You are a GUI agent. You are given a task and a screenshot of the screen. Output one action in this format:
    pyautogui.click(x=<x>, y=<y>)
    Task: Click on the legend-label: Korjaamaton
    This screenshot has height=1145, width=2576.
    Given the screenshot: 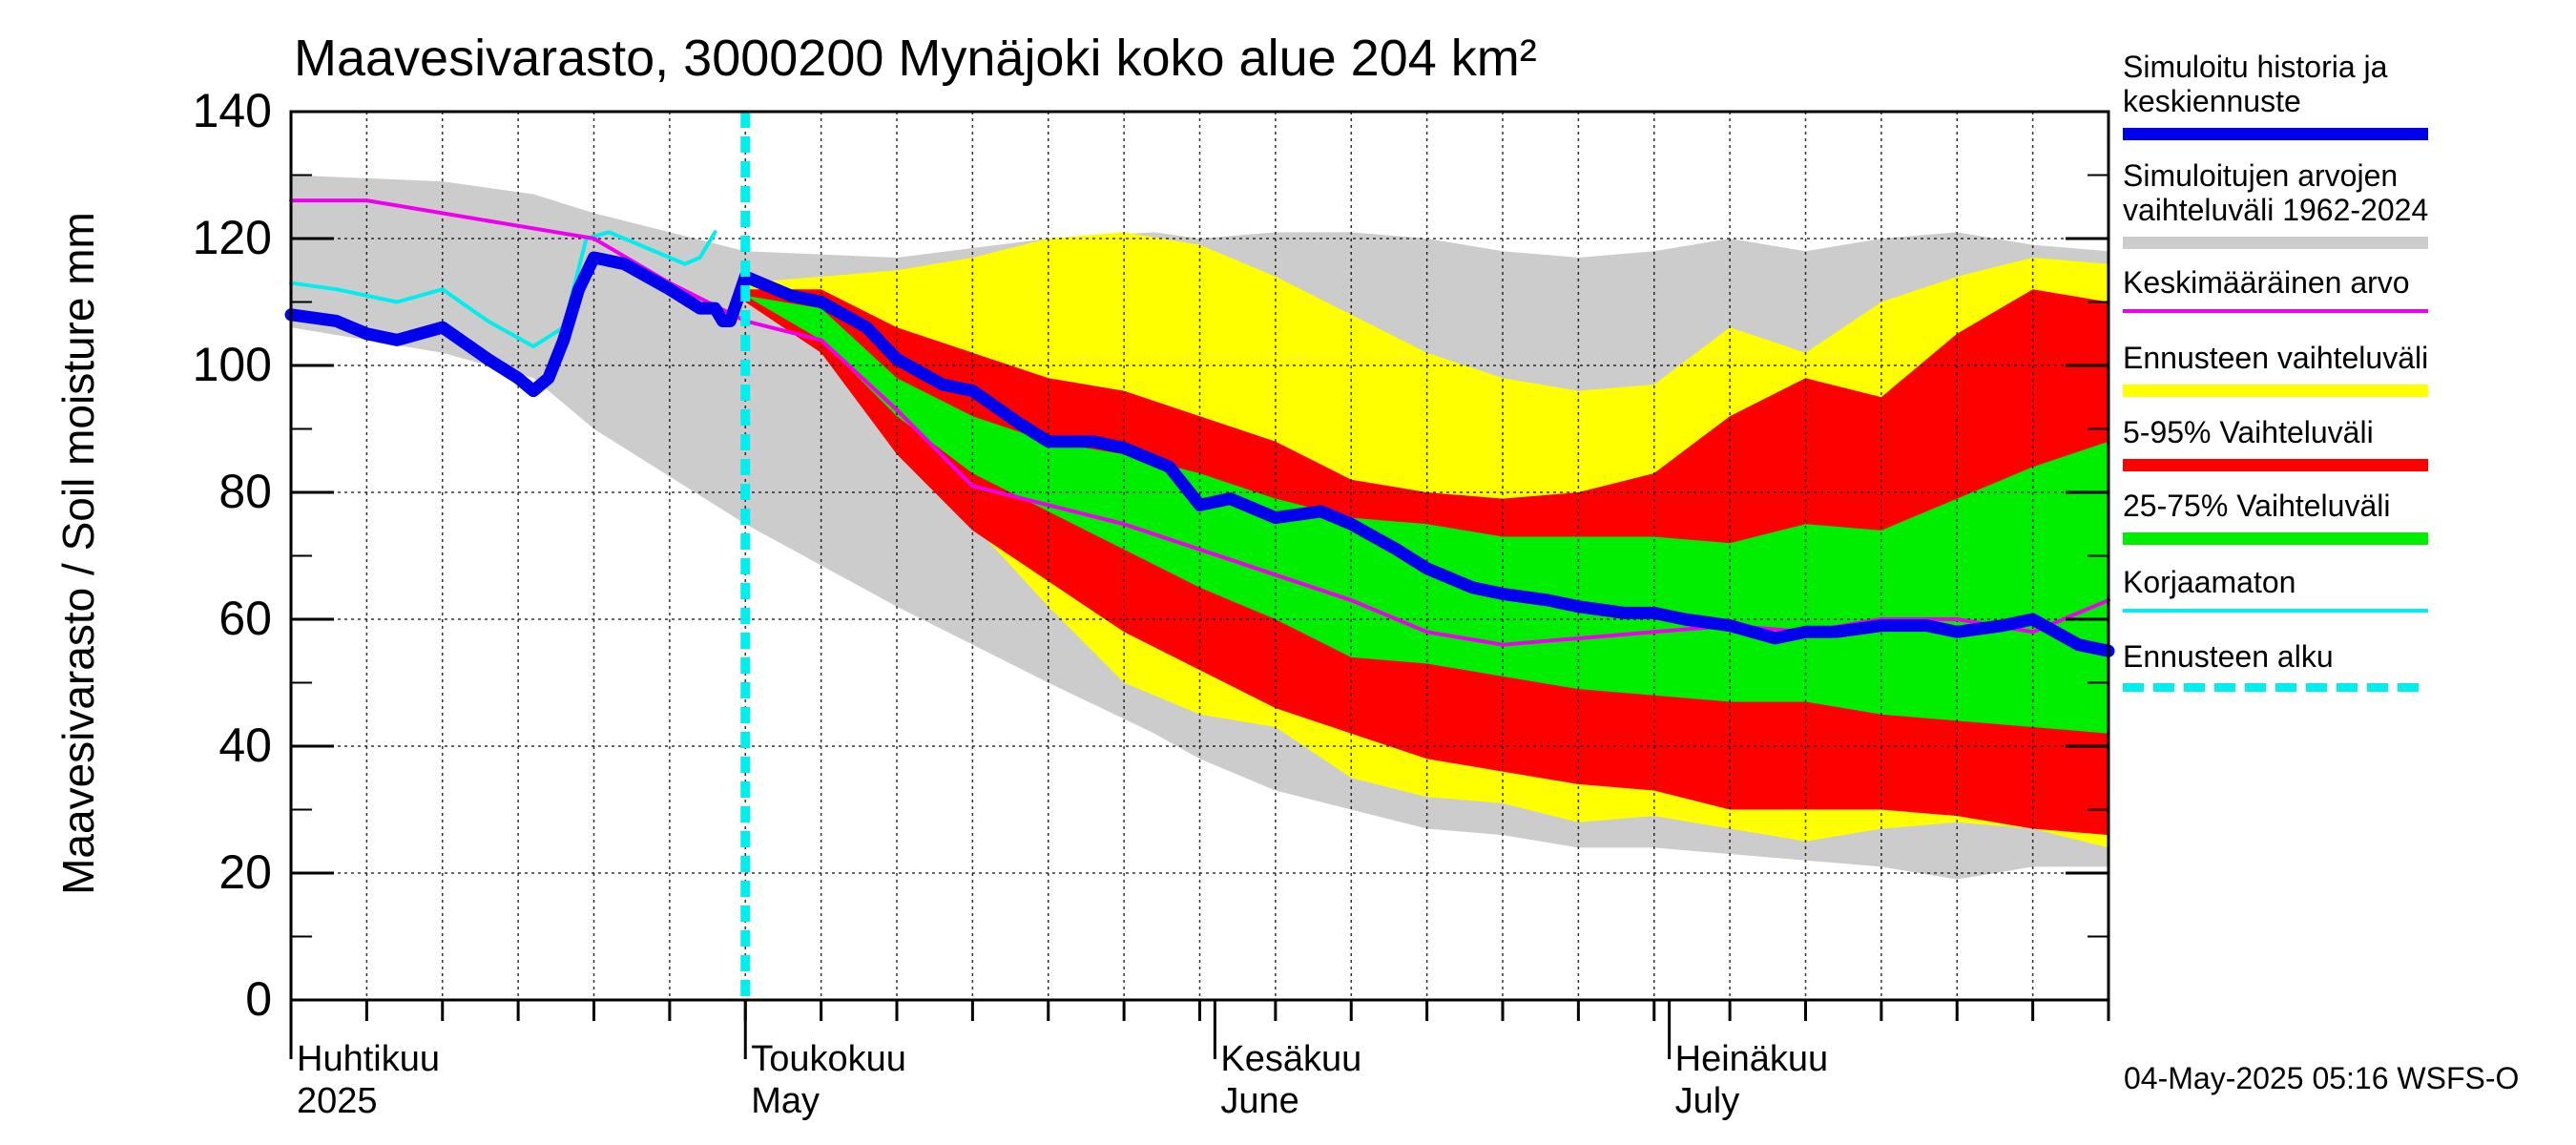 What is the action you would take?
    pyautogui.click(x=2209, y=582)
    